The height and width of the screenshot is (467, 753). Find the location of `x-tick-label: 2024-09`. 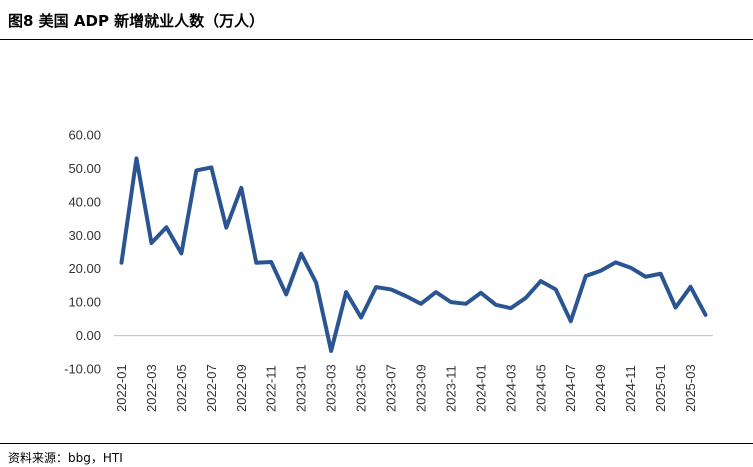

x-tick-label: 2024-09 is located at coordinates (600, 388).